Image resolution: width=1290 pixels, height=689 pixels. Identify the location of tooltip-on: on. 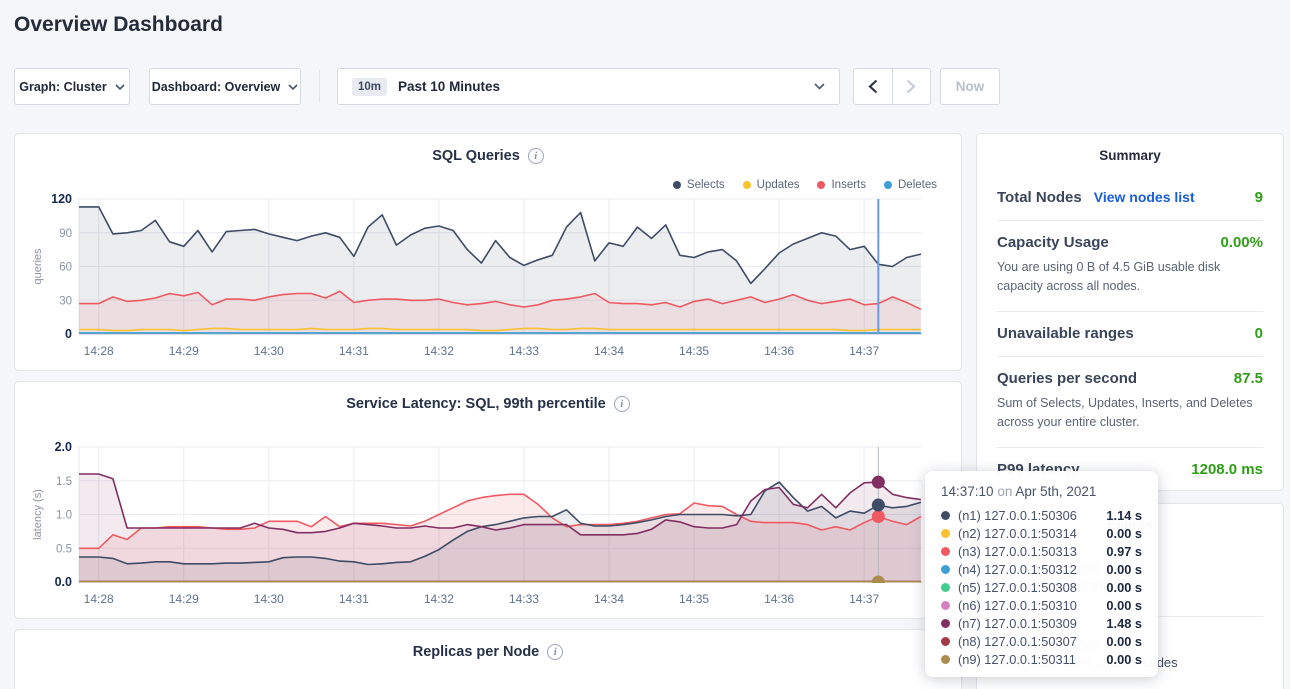
(1005, 491).